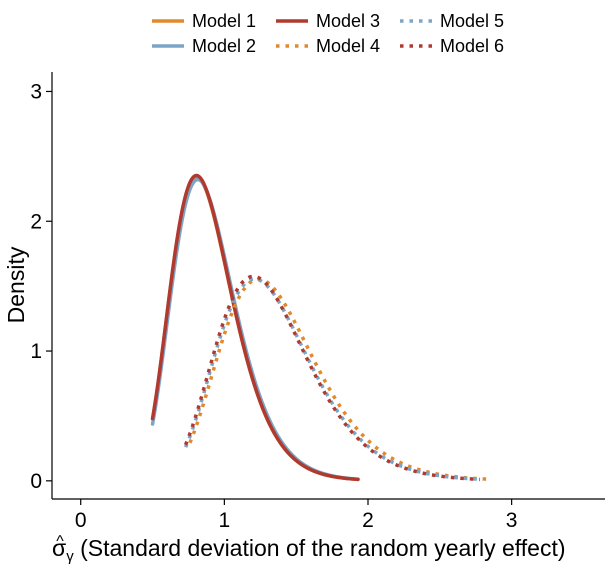 The height and width of the screenshot is (581, 612). Describe the element at coordinates (224, 46) in the screenshot. I see `legend-label: Model 2` at that location.